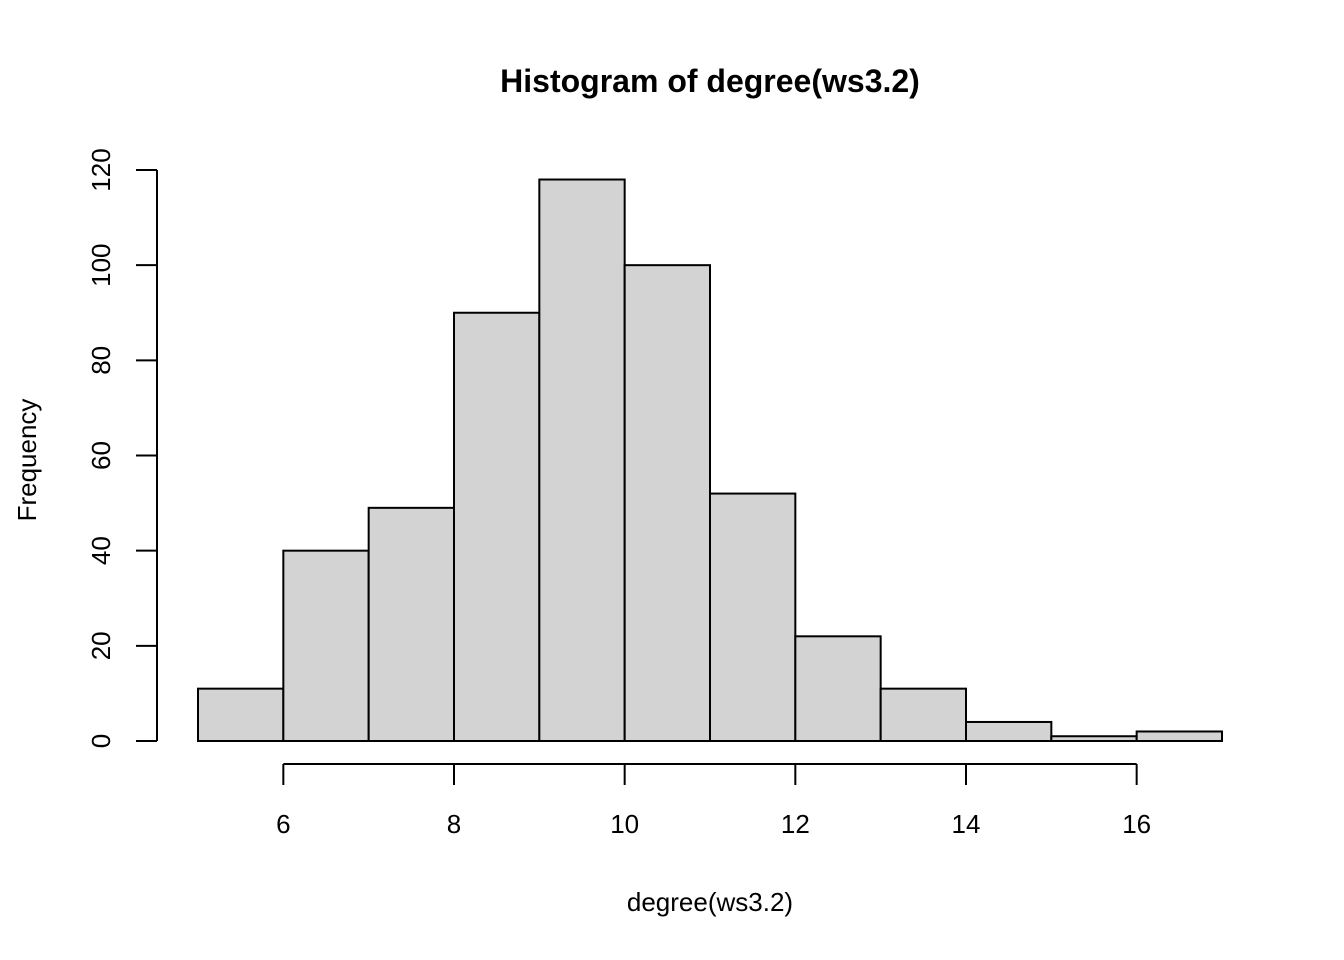 Image resolution: width=1344 pixels, height=960 pixels. Describe the element at coordinates (795, 824) in the screenshot. I see `x-tick-label: 12` at that location.